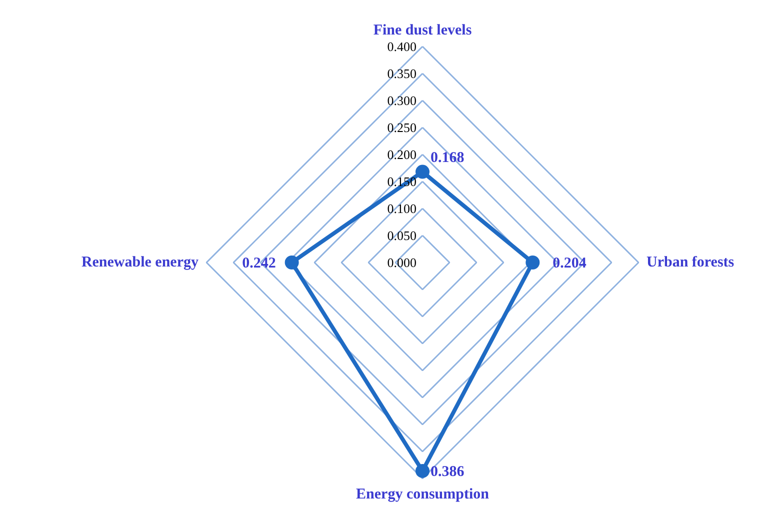 The height and width of the screenshot is (513, 771). Describe the element at coordinates (401, 208) in the screenshot. I see `y-tick-label: 0.100` at that location.